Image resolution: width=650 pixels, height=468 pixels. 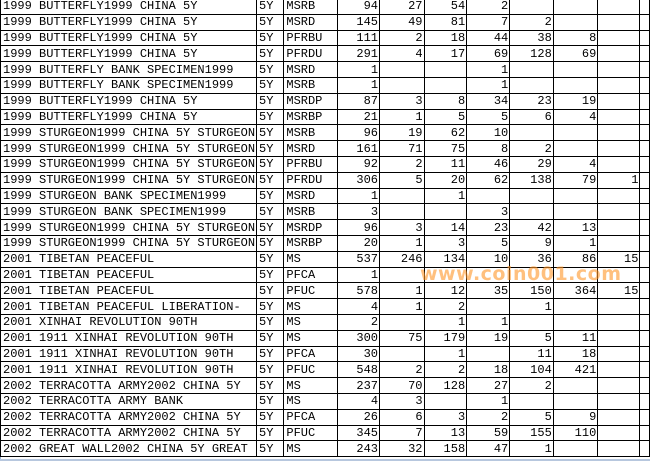 What do you see at coordinates (531, 180) in the screenshot?
I see `cell-value: 138` at bounding box center [531, 180].